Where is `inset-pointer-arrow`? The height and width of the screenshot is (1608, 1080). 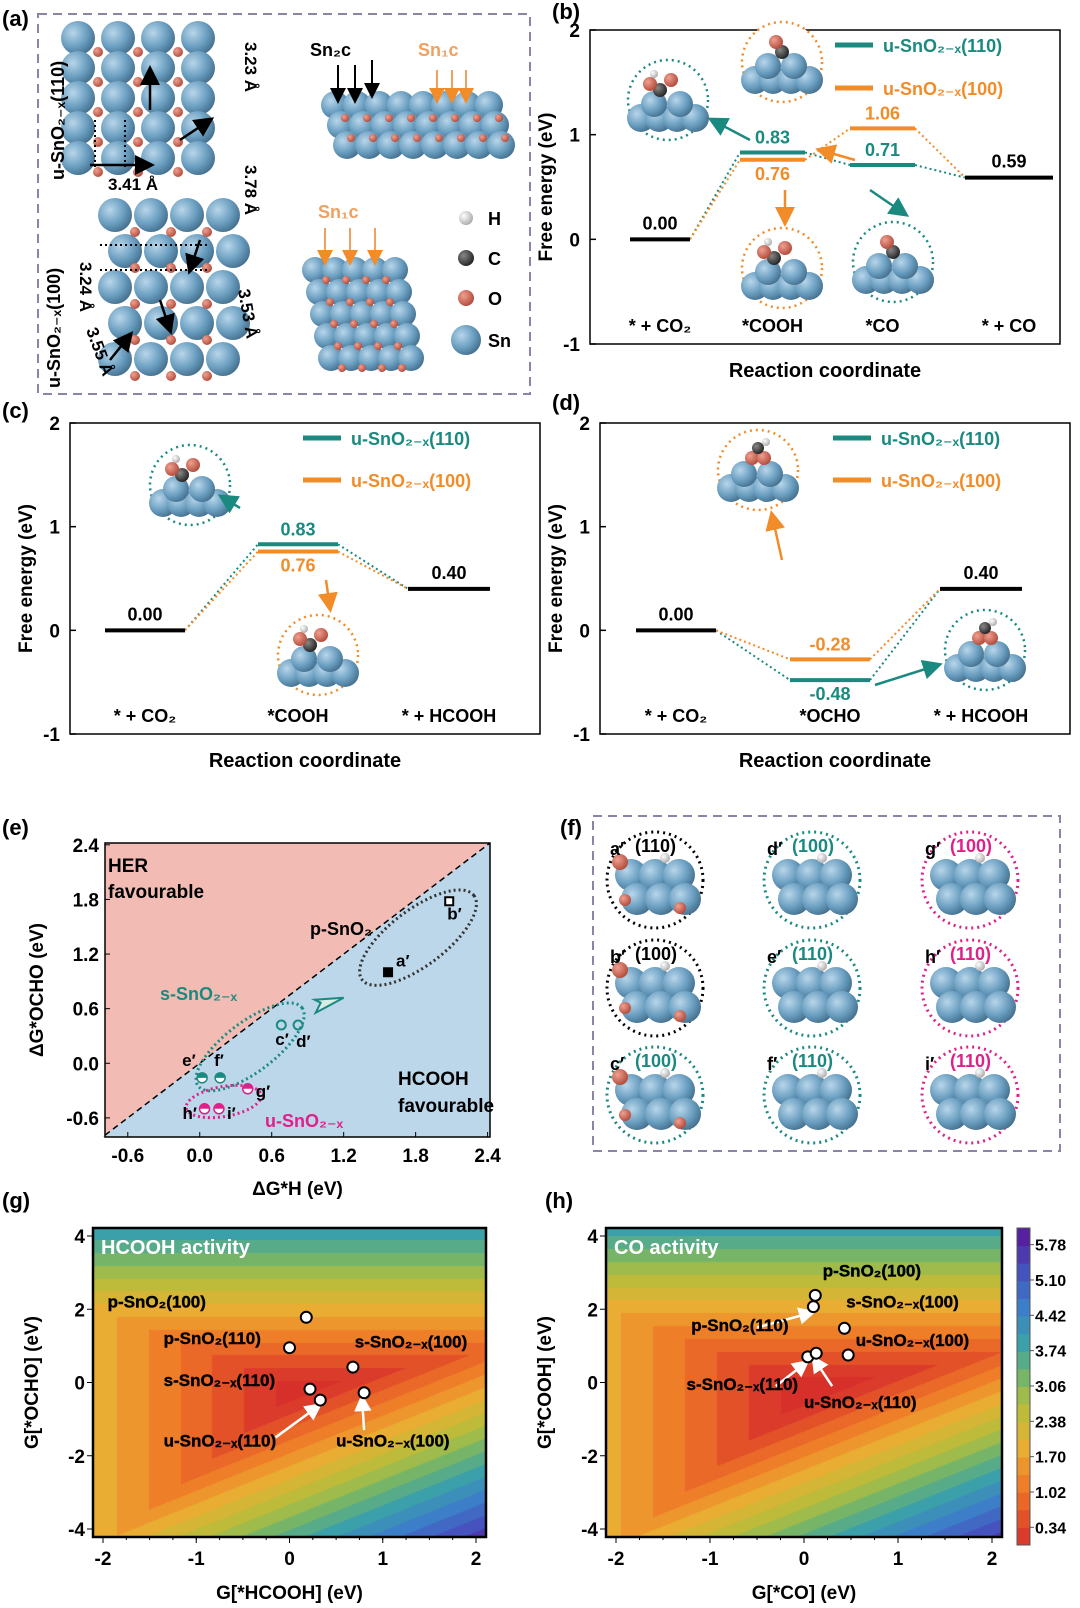
inset-pointer-arrow is located at coordinates (889, 202).